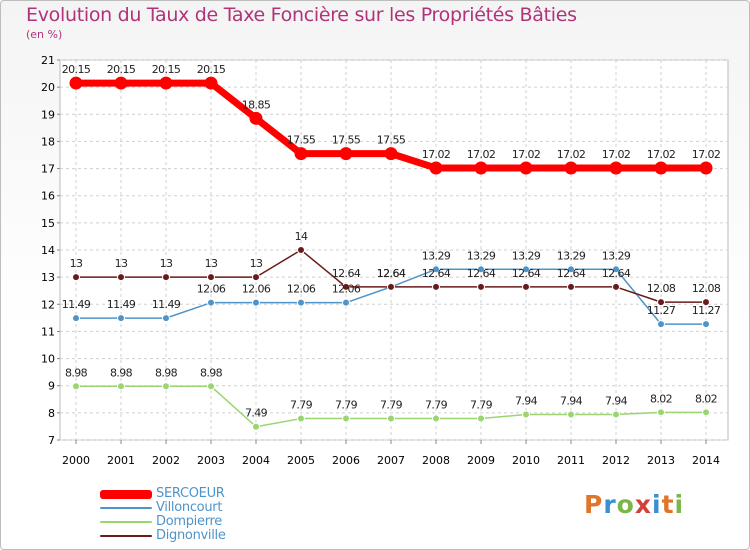  Describe the element at coordinates (166, 304) in the screenshot. I see `data-label-villoncourt: 11.49` at that location.